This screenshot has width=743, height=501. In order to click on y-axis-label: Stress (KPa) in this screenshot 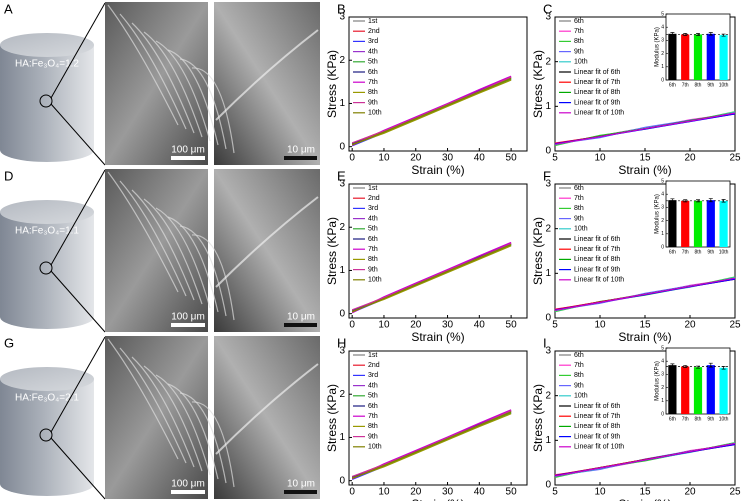, I will do `click(332, 418)`.